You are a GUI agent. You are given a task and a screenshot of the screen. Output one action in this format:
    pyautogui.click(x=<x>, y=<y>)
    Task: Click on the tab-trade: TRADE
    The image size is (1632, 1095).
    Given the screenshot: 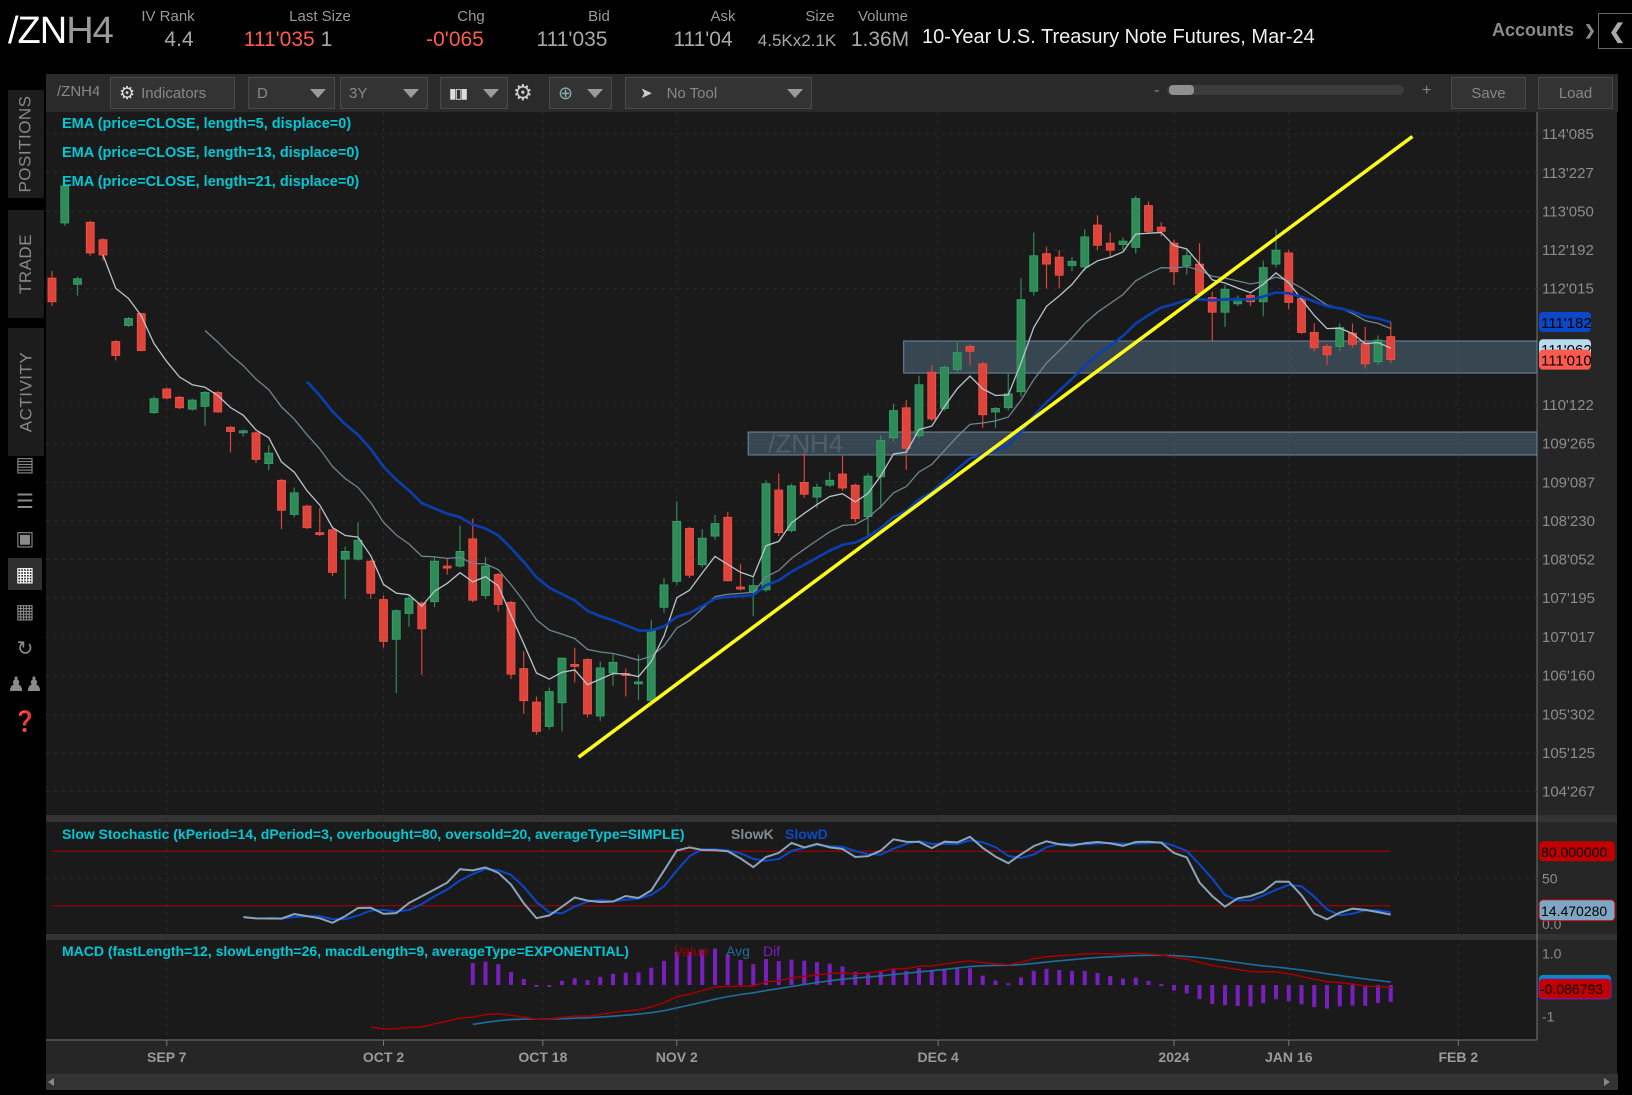 What is the action you would take?
    pyautogui.click(x=26, y=264)
    